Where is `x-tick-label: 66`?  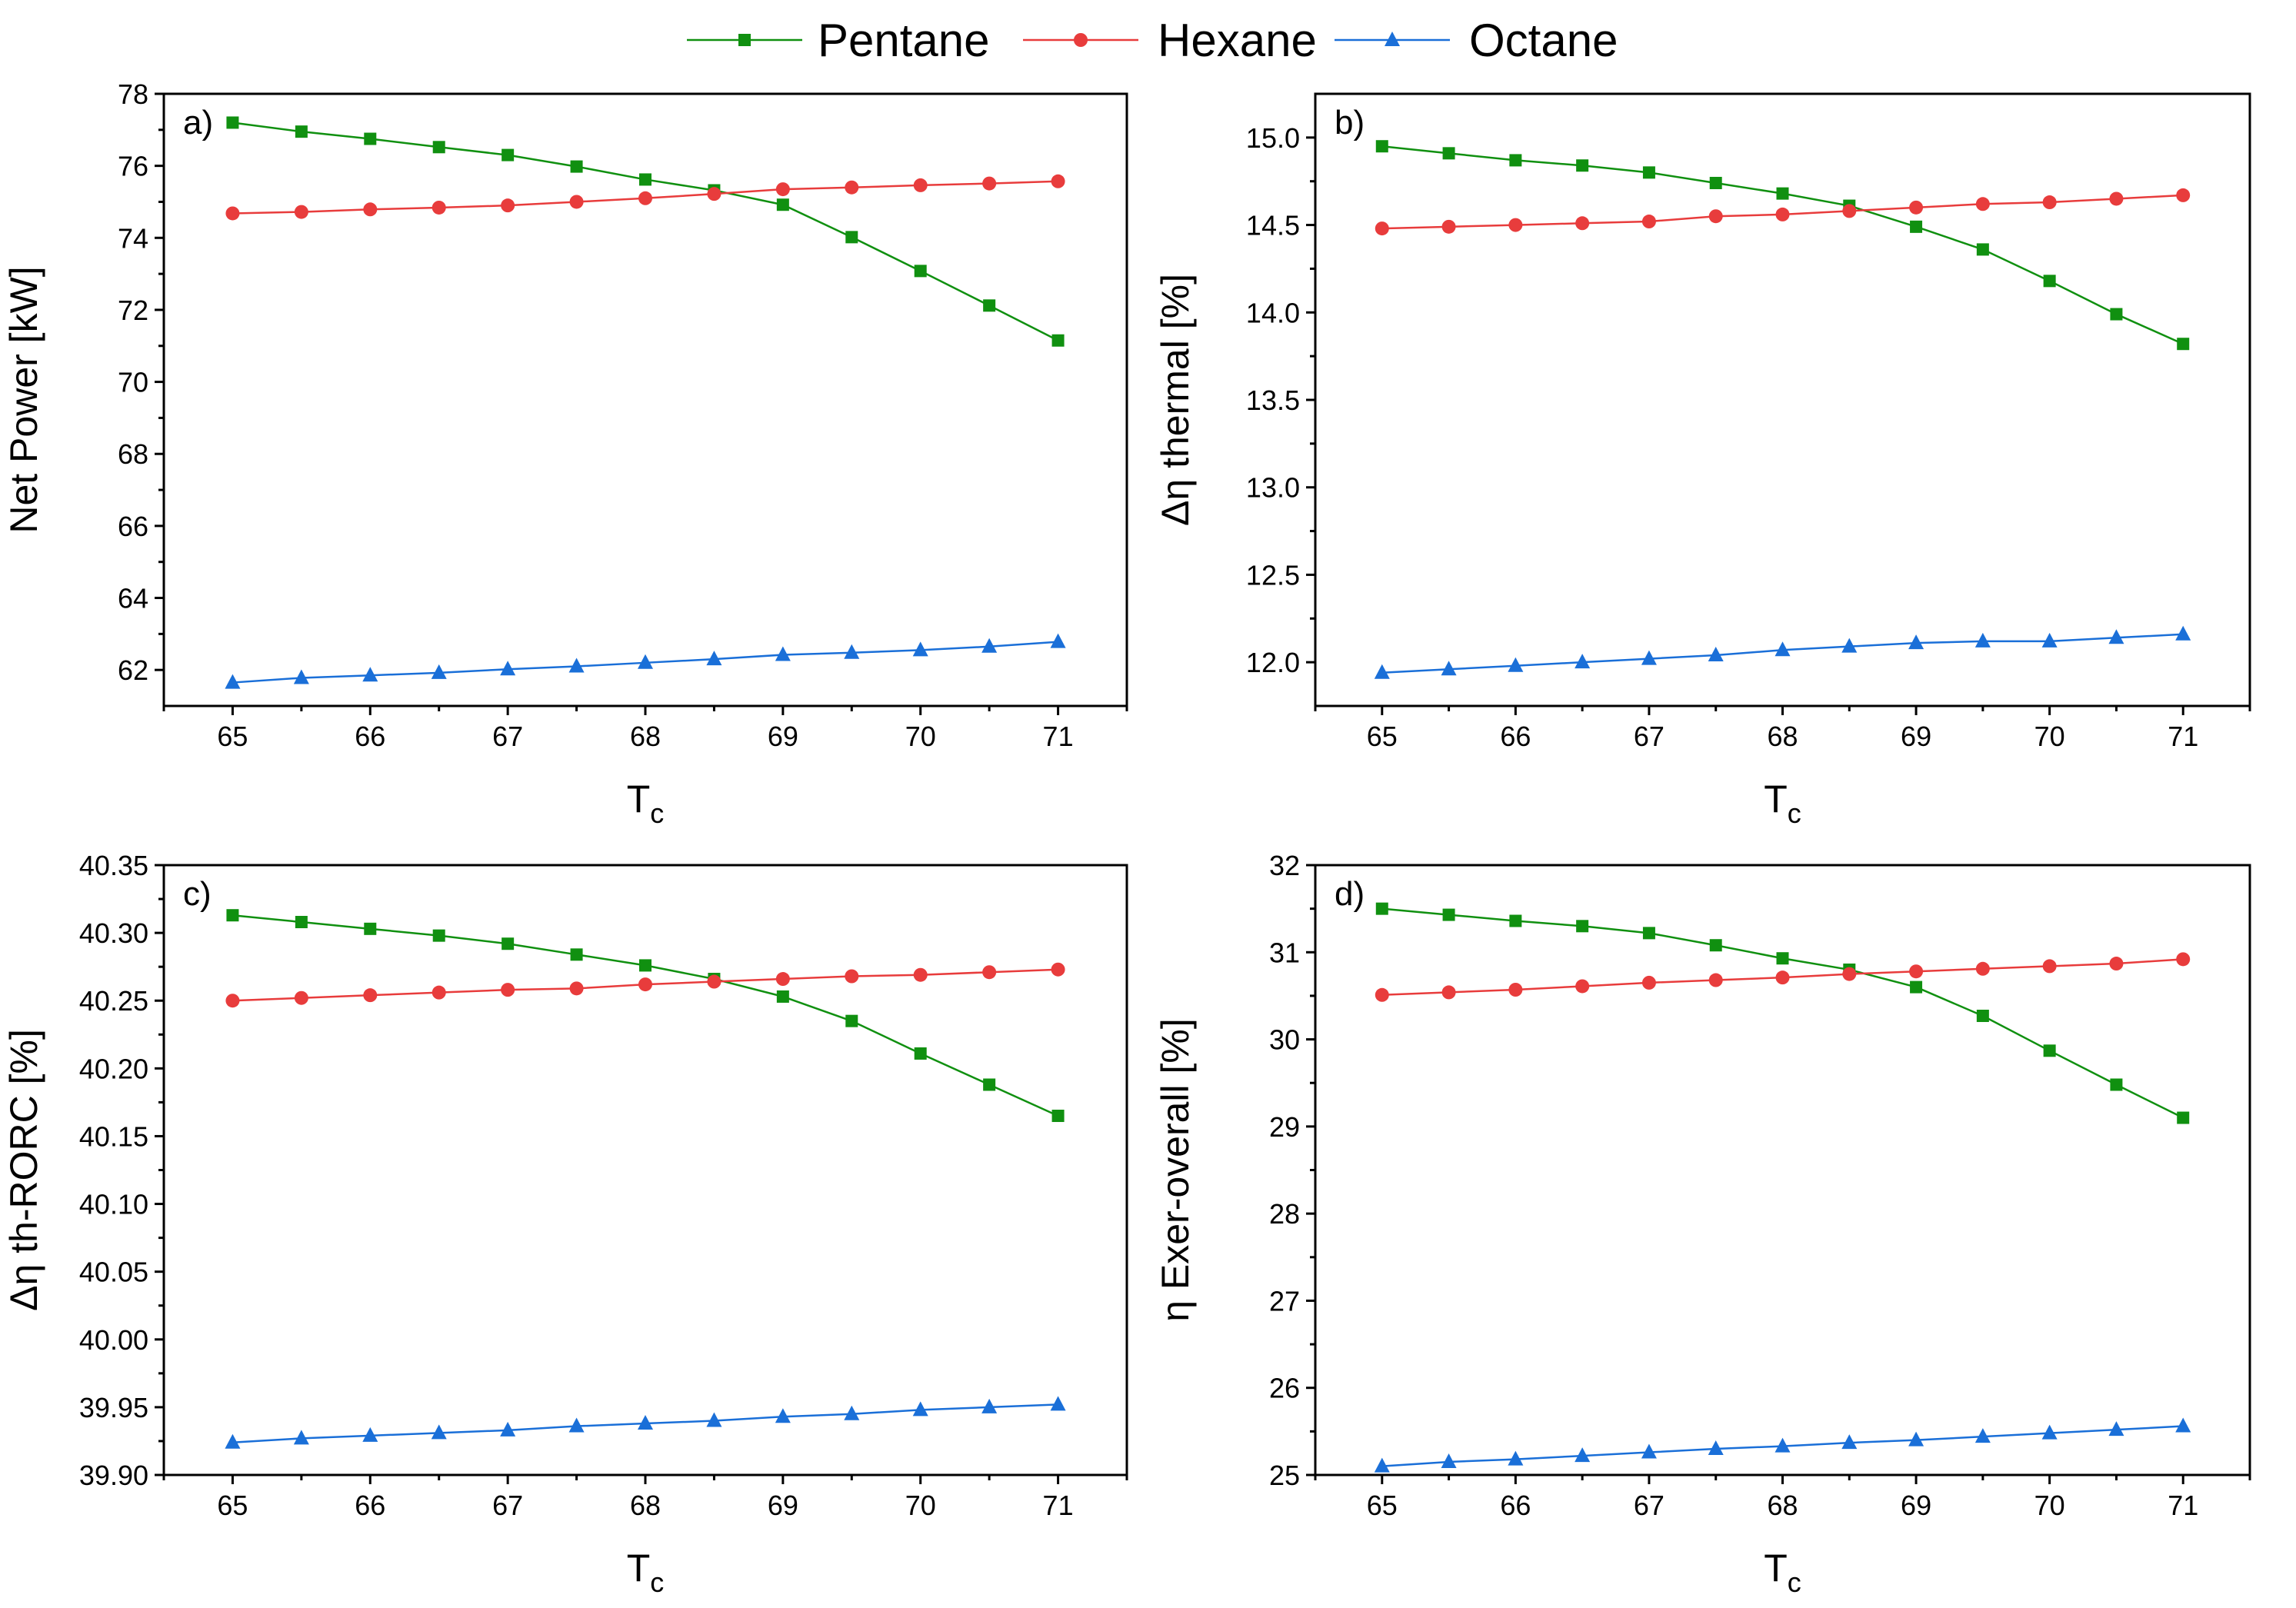 x-tick-label: 66 is located at coordinates (1515, 1506).